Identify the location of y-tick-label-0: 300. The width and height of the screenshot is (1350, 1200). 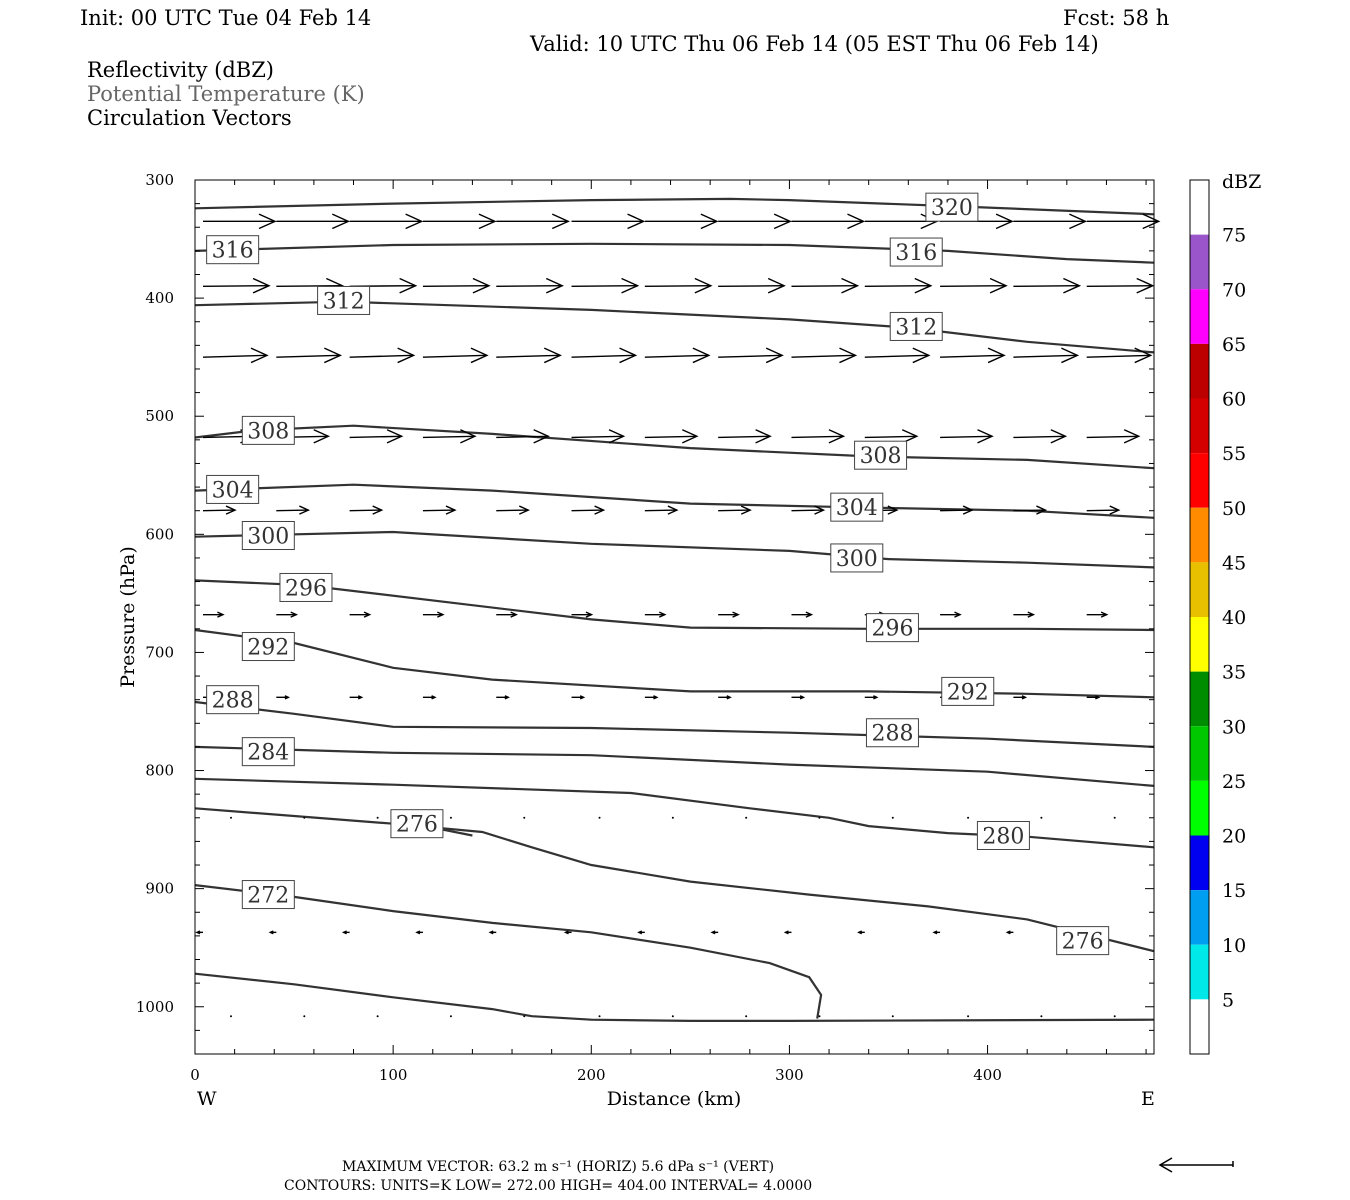
(159, 180).